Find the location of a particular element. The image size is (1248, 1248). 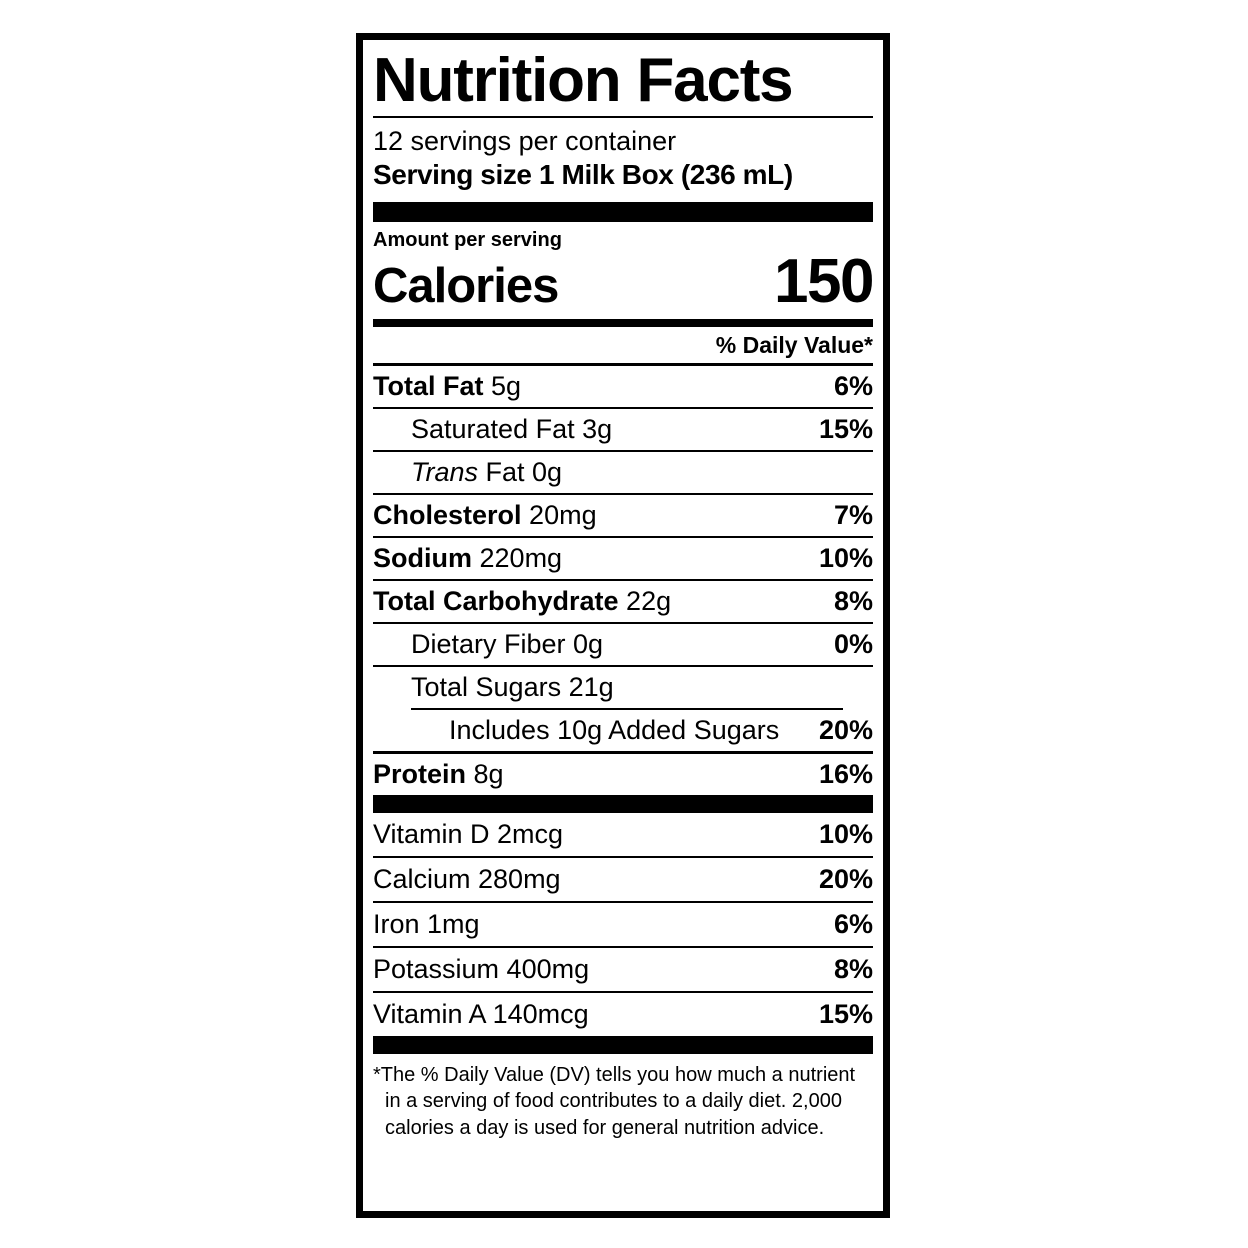

total-sugars-divider is located at coordinates (627, 708).